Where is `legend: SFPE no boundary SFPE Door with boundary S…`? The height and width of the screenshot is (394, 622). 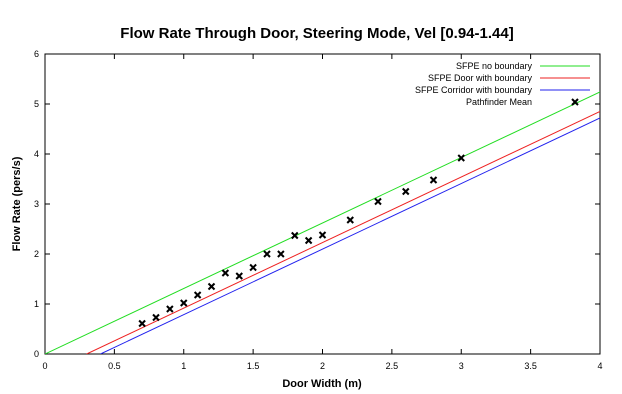 legend: SFPE no boundary SFPE Door with boundary S… is located at coordinates (502, 84).